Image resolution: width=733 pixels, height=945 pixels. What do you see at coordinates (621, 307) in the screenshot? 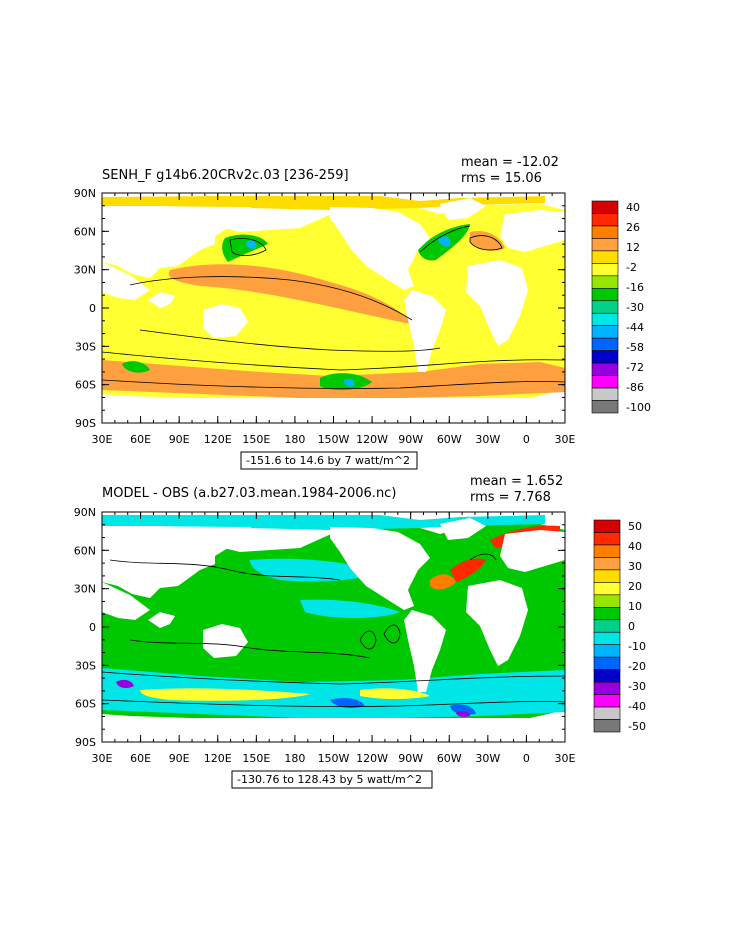
I see `panel-1-colorbar: 40 26 12 -2 -16 -30 -44 -58 -72 -86 -100` at bounding box center [621, 307].